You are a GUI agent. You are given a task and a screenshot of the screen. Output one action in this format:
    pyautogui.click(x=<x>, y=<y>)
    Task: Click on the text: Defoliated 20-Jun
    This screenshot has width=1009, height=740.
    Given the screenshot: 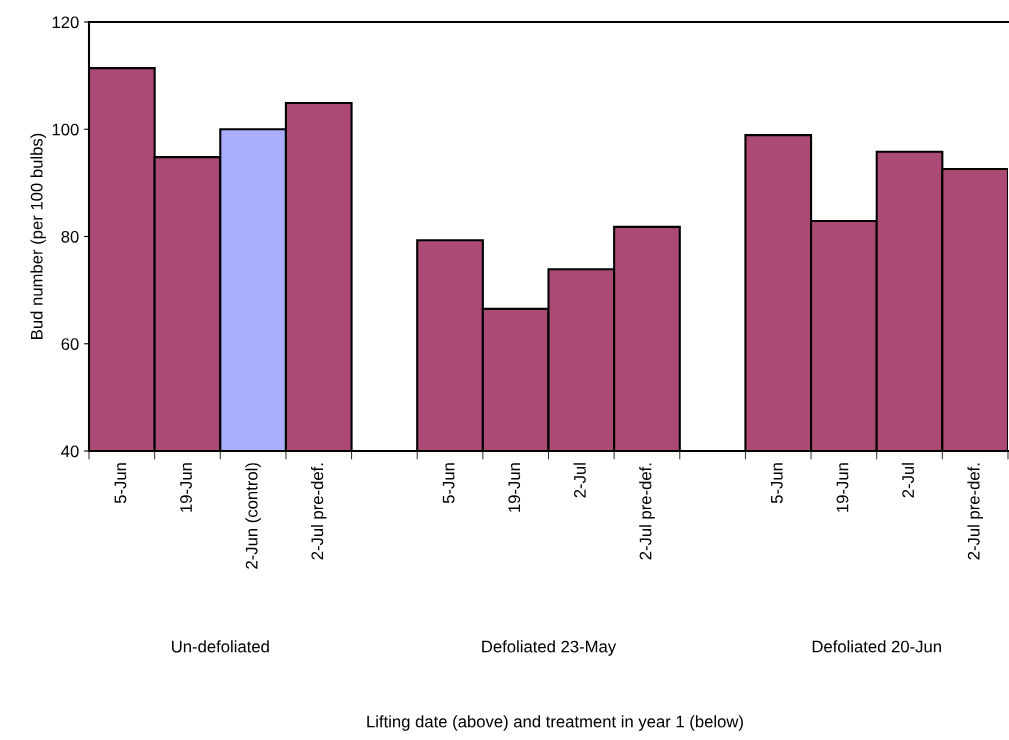 What is the action you would take?
    pyautogui.click(x=876, y=646)
    